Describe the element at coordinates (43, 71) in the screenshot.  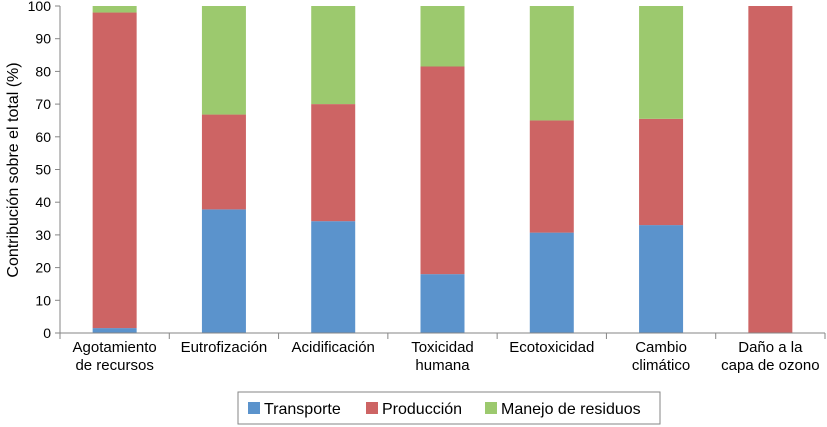
I see `y-tick-label: 80` at that location.